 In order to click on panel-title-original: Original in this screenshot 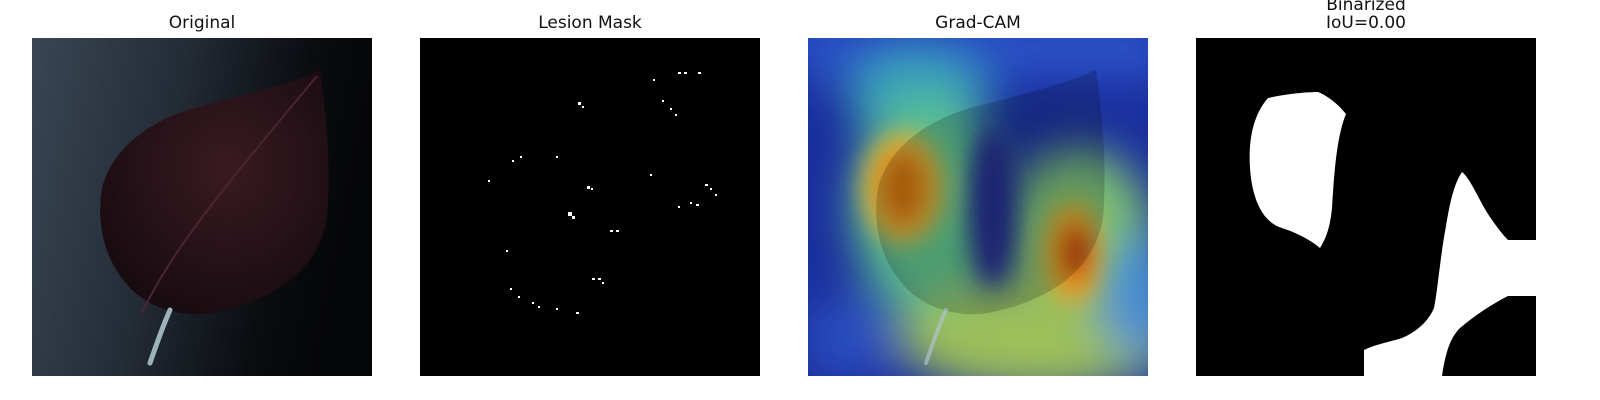, I will do `click(202, 23)`.